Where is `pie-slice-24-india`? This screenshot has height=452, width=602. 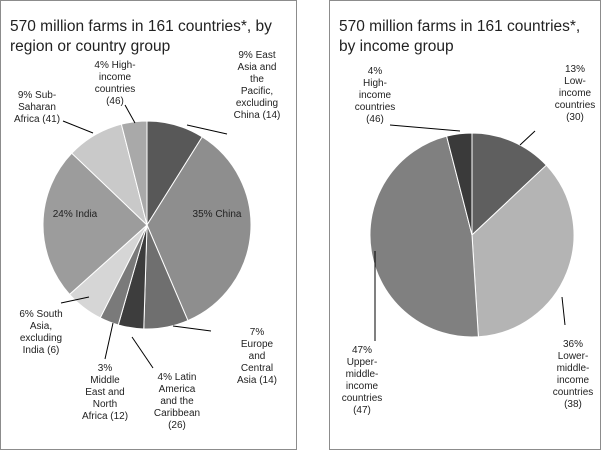
pie-slice-24-india is located at coordinates (95, 224).